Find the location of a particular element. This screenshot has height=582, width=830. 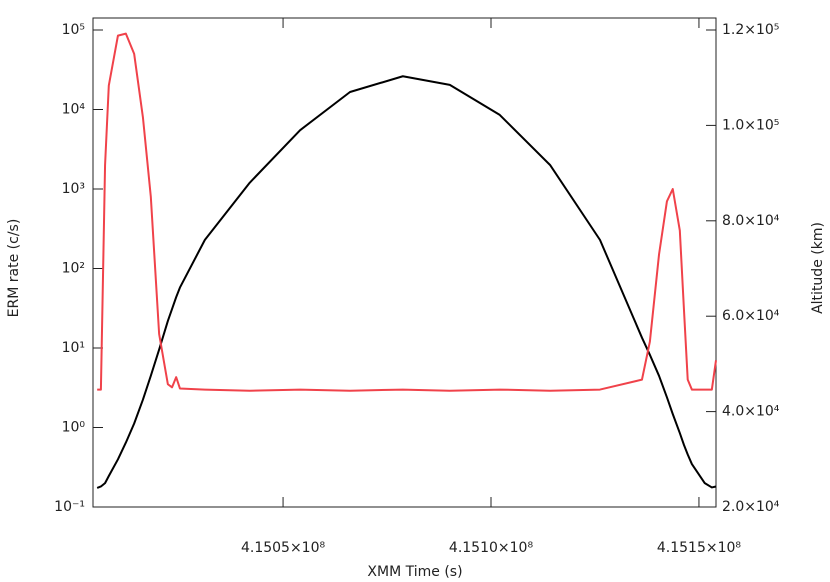

y2-tick-label: 6.0×10⁴ is located at coordinates (751, 316).